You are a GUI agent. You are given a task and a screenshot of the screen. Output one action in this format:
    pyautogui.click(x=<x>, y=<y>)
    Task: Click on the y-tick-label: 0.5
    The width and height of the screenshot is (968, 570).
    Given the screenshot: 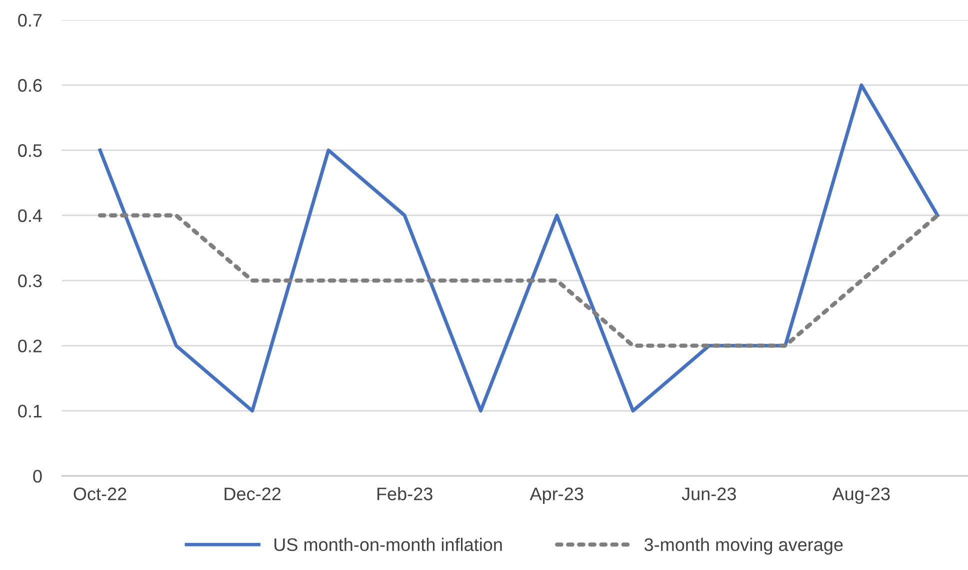 What is the action you would take?
    pyautogui.click(x=30, y=150)
    